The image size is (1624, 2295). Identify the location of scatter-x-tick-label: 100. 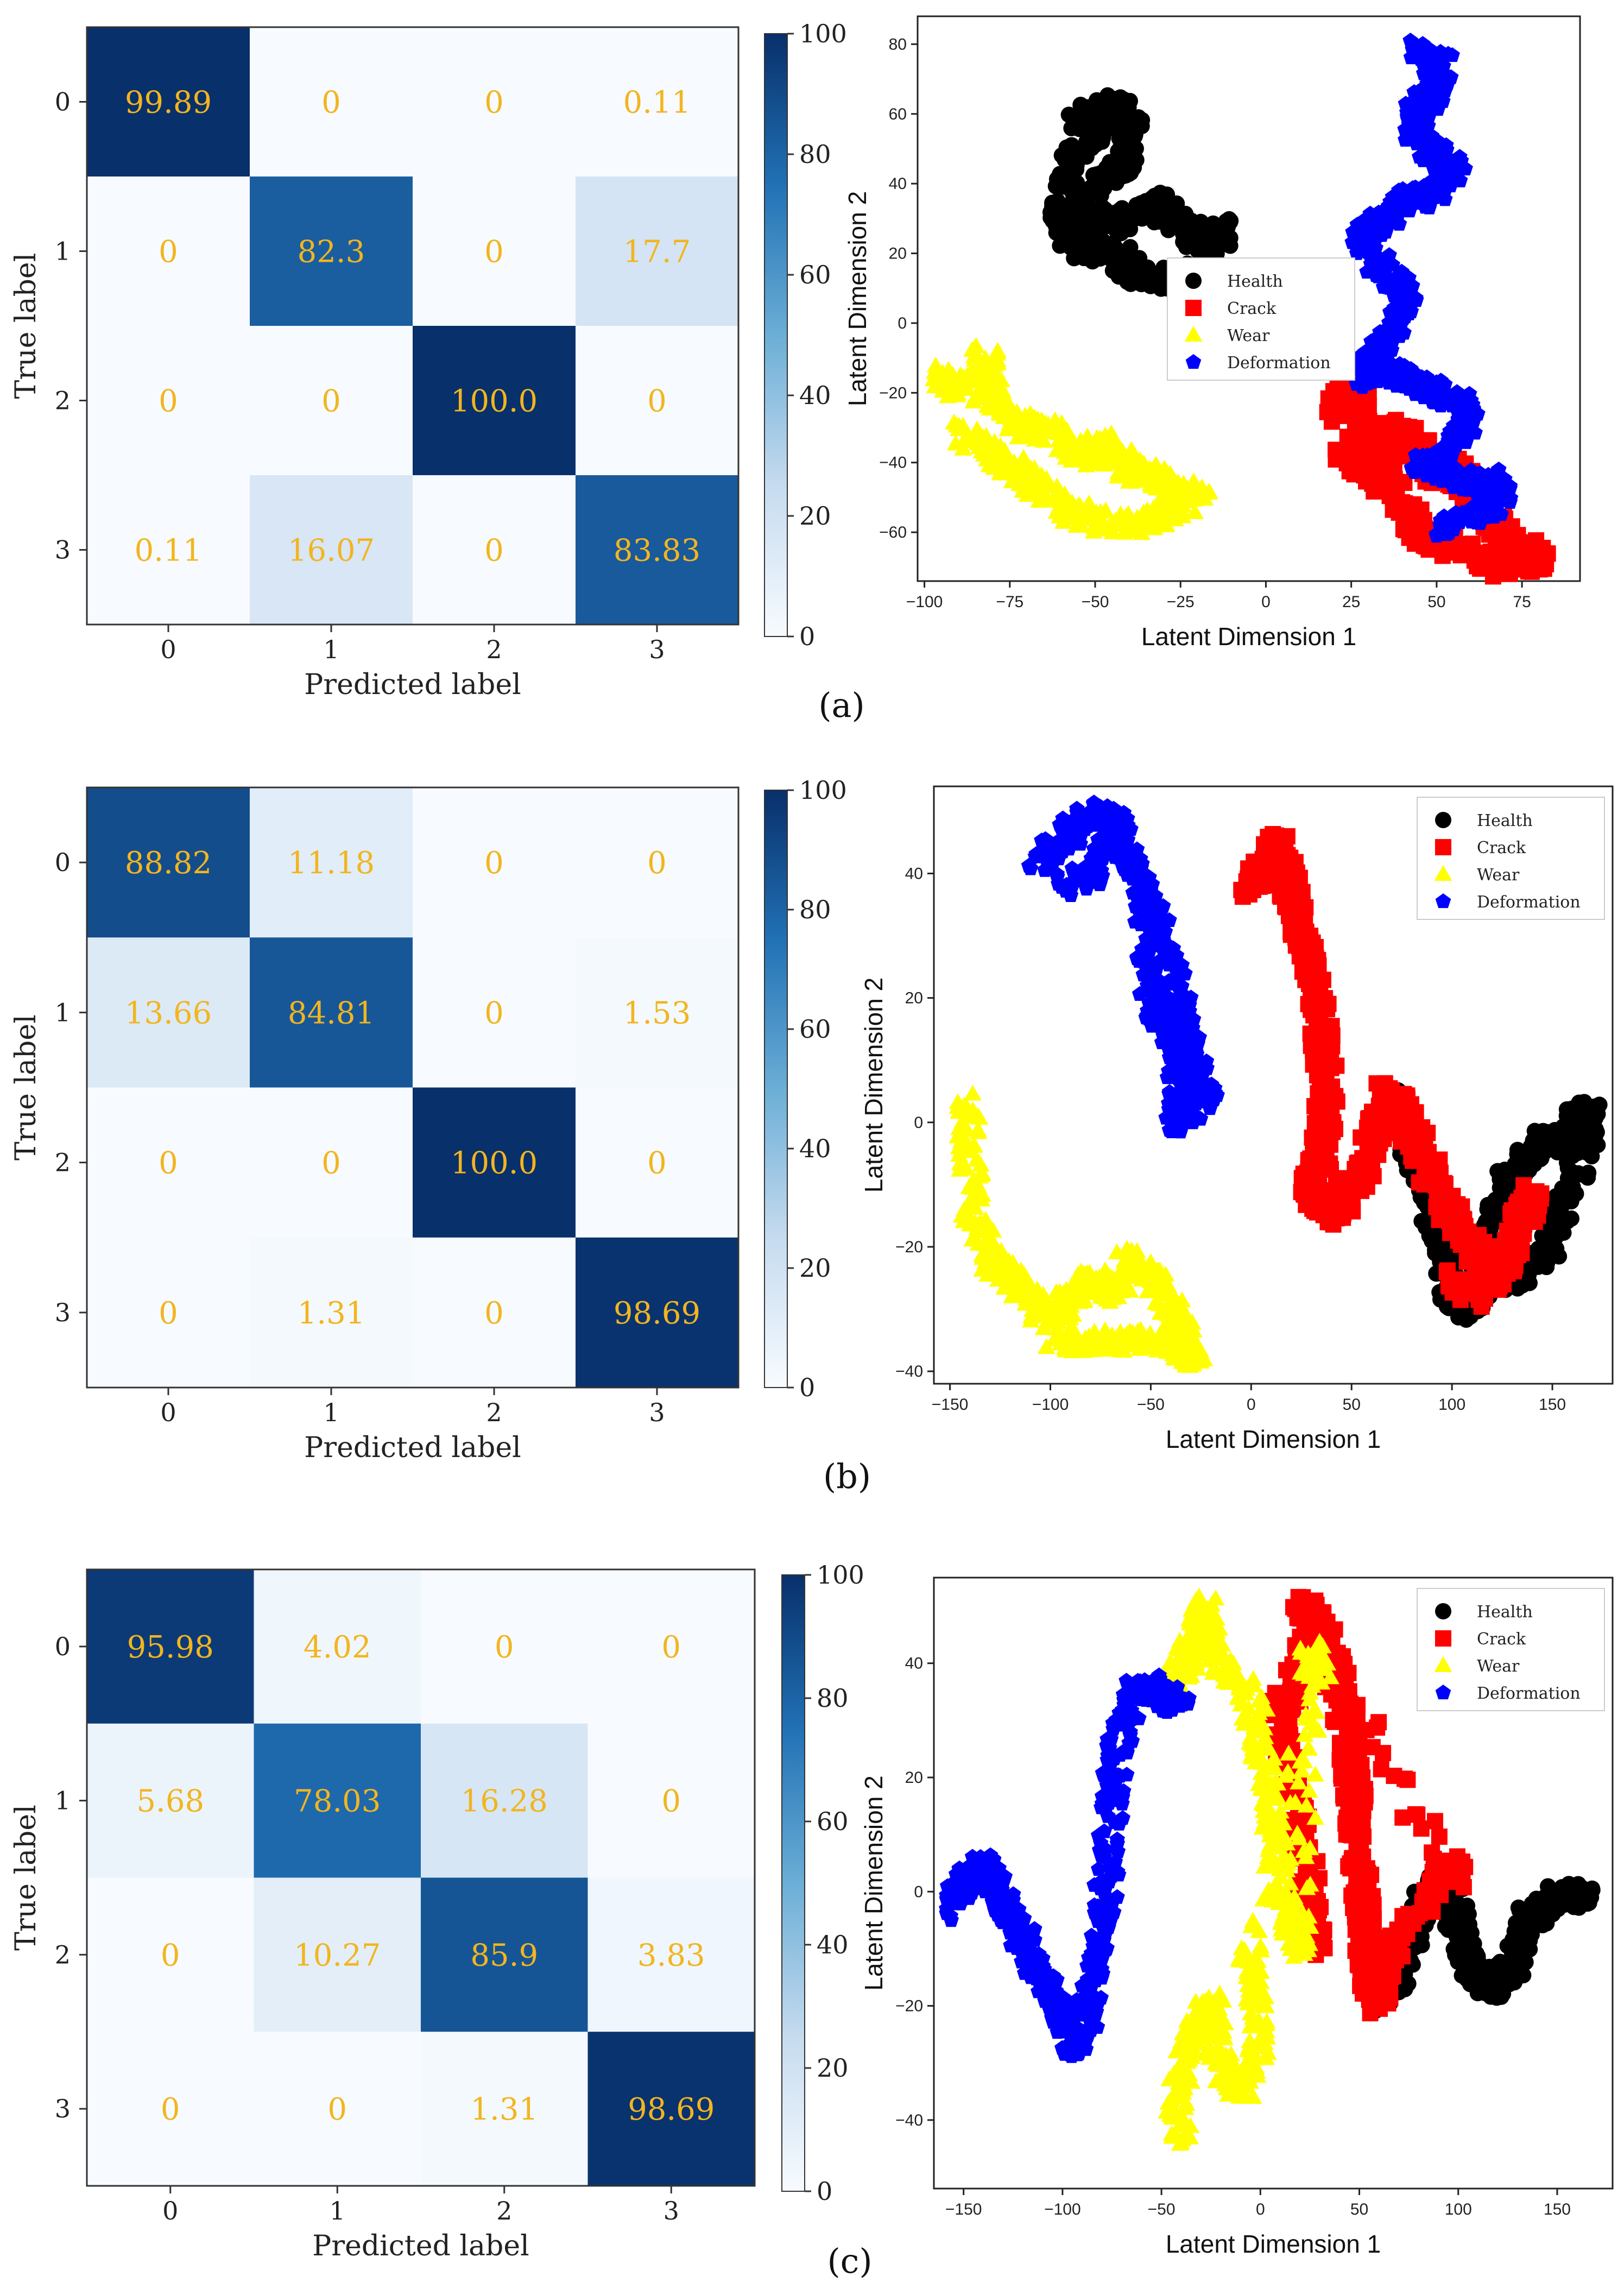
(1451, 1405).